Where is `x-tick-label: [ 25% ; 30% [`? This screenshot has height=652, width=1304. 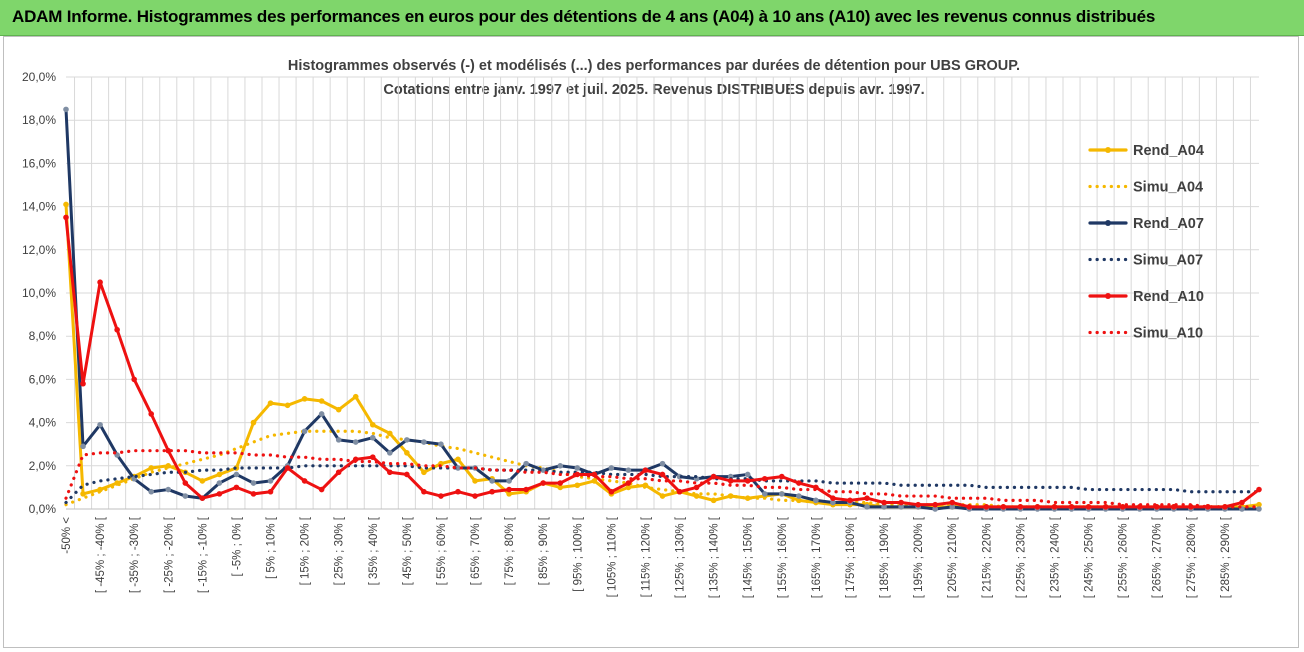
x-tick-label: [ 25% ; 30% [ is located at coordinates (340, 550).